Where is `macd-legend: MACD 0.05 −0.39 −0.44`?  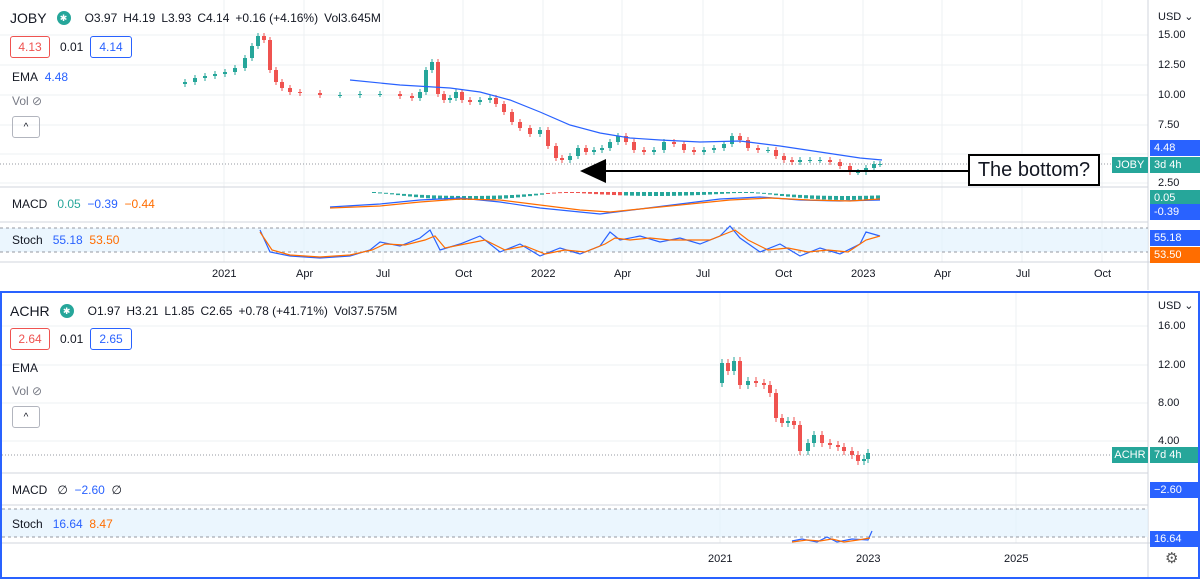
macd-legend: MACD 0.05 −0.39 −0.44 is located at coordinates (83, 204).